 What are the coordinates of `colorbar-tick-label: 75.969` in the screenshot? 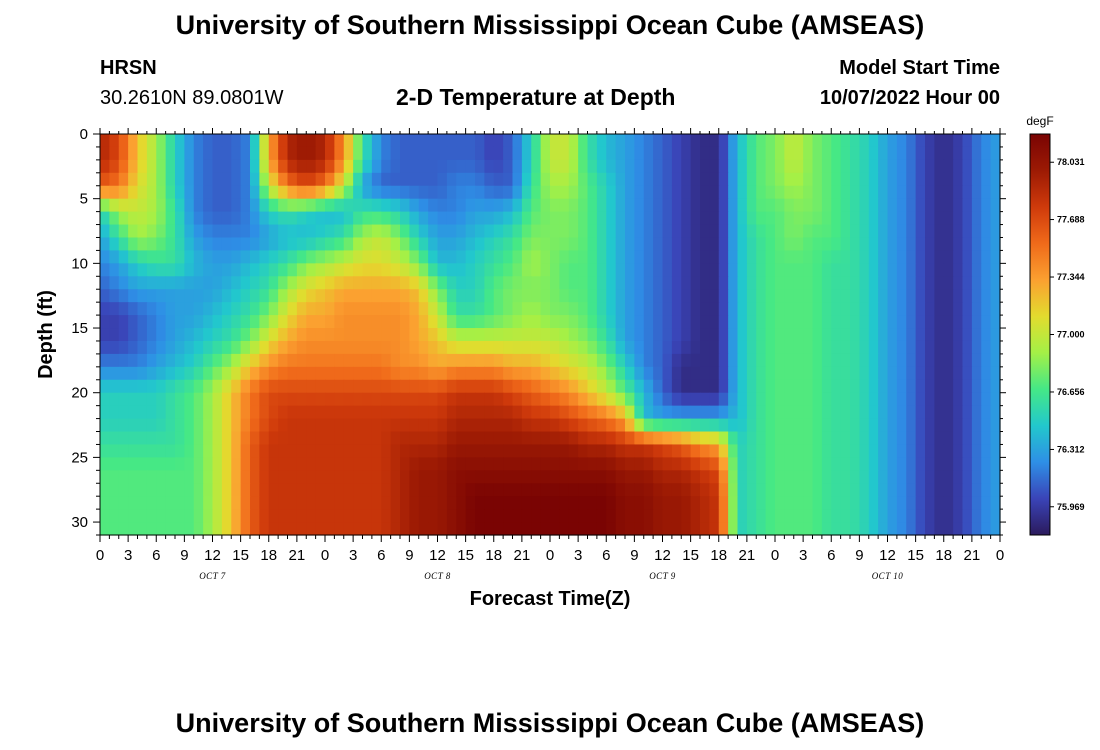 It's located at (1071, 507).